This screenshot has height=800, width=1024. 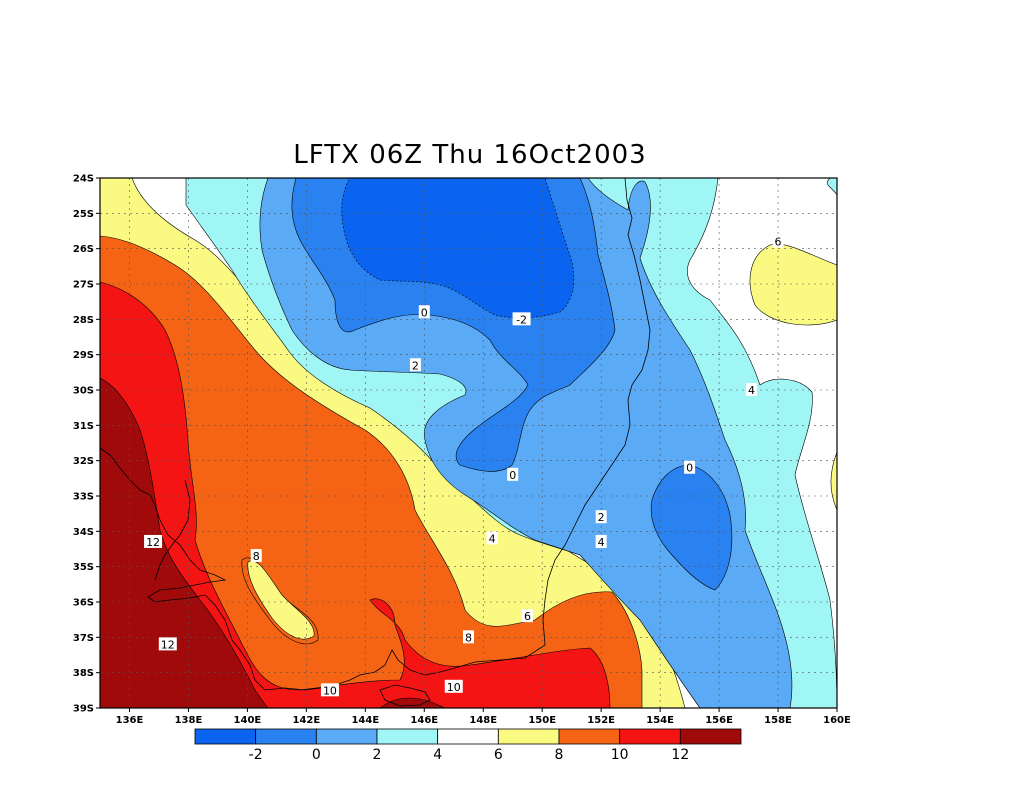 I want to click on lon-label: 154E, so click(x=660, y=720).